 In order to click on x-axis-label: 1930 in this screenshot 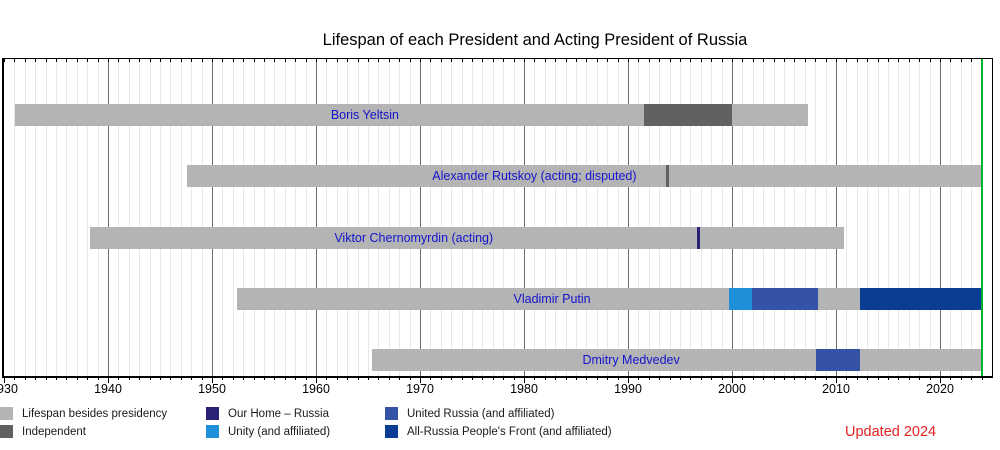, I will do `click(9, 389)`.